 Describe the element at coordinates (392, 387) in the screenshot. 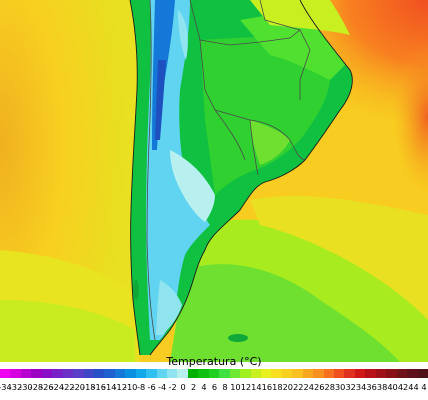

I see `tick-label: 40` at that location.